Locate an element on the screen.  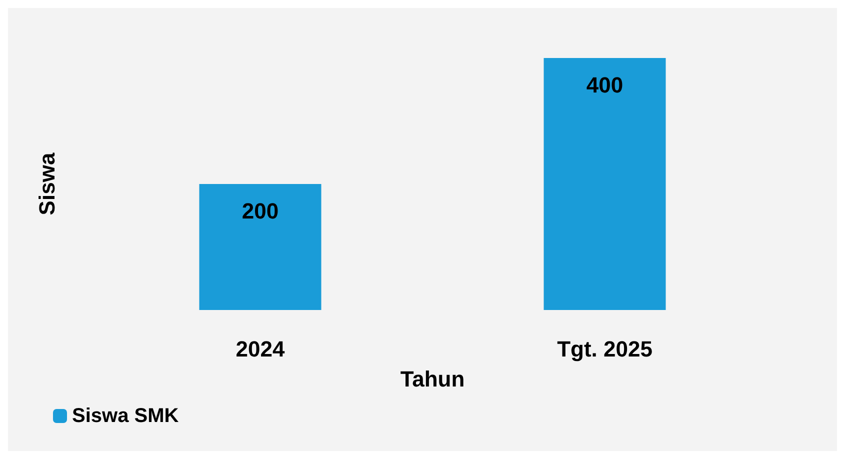
data-label: 200 is located at coordinates (260, 211).